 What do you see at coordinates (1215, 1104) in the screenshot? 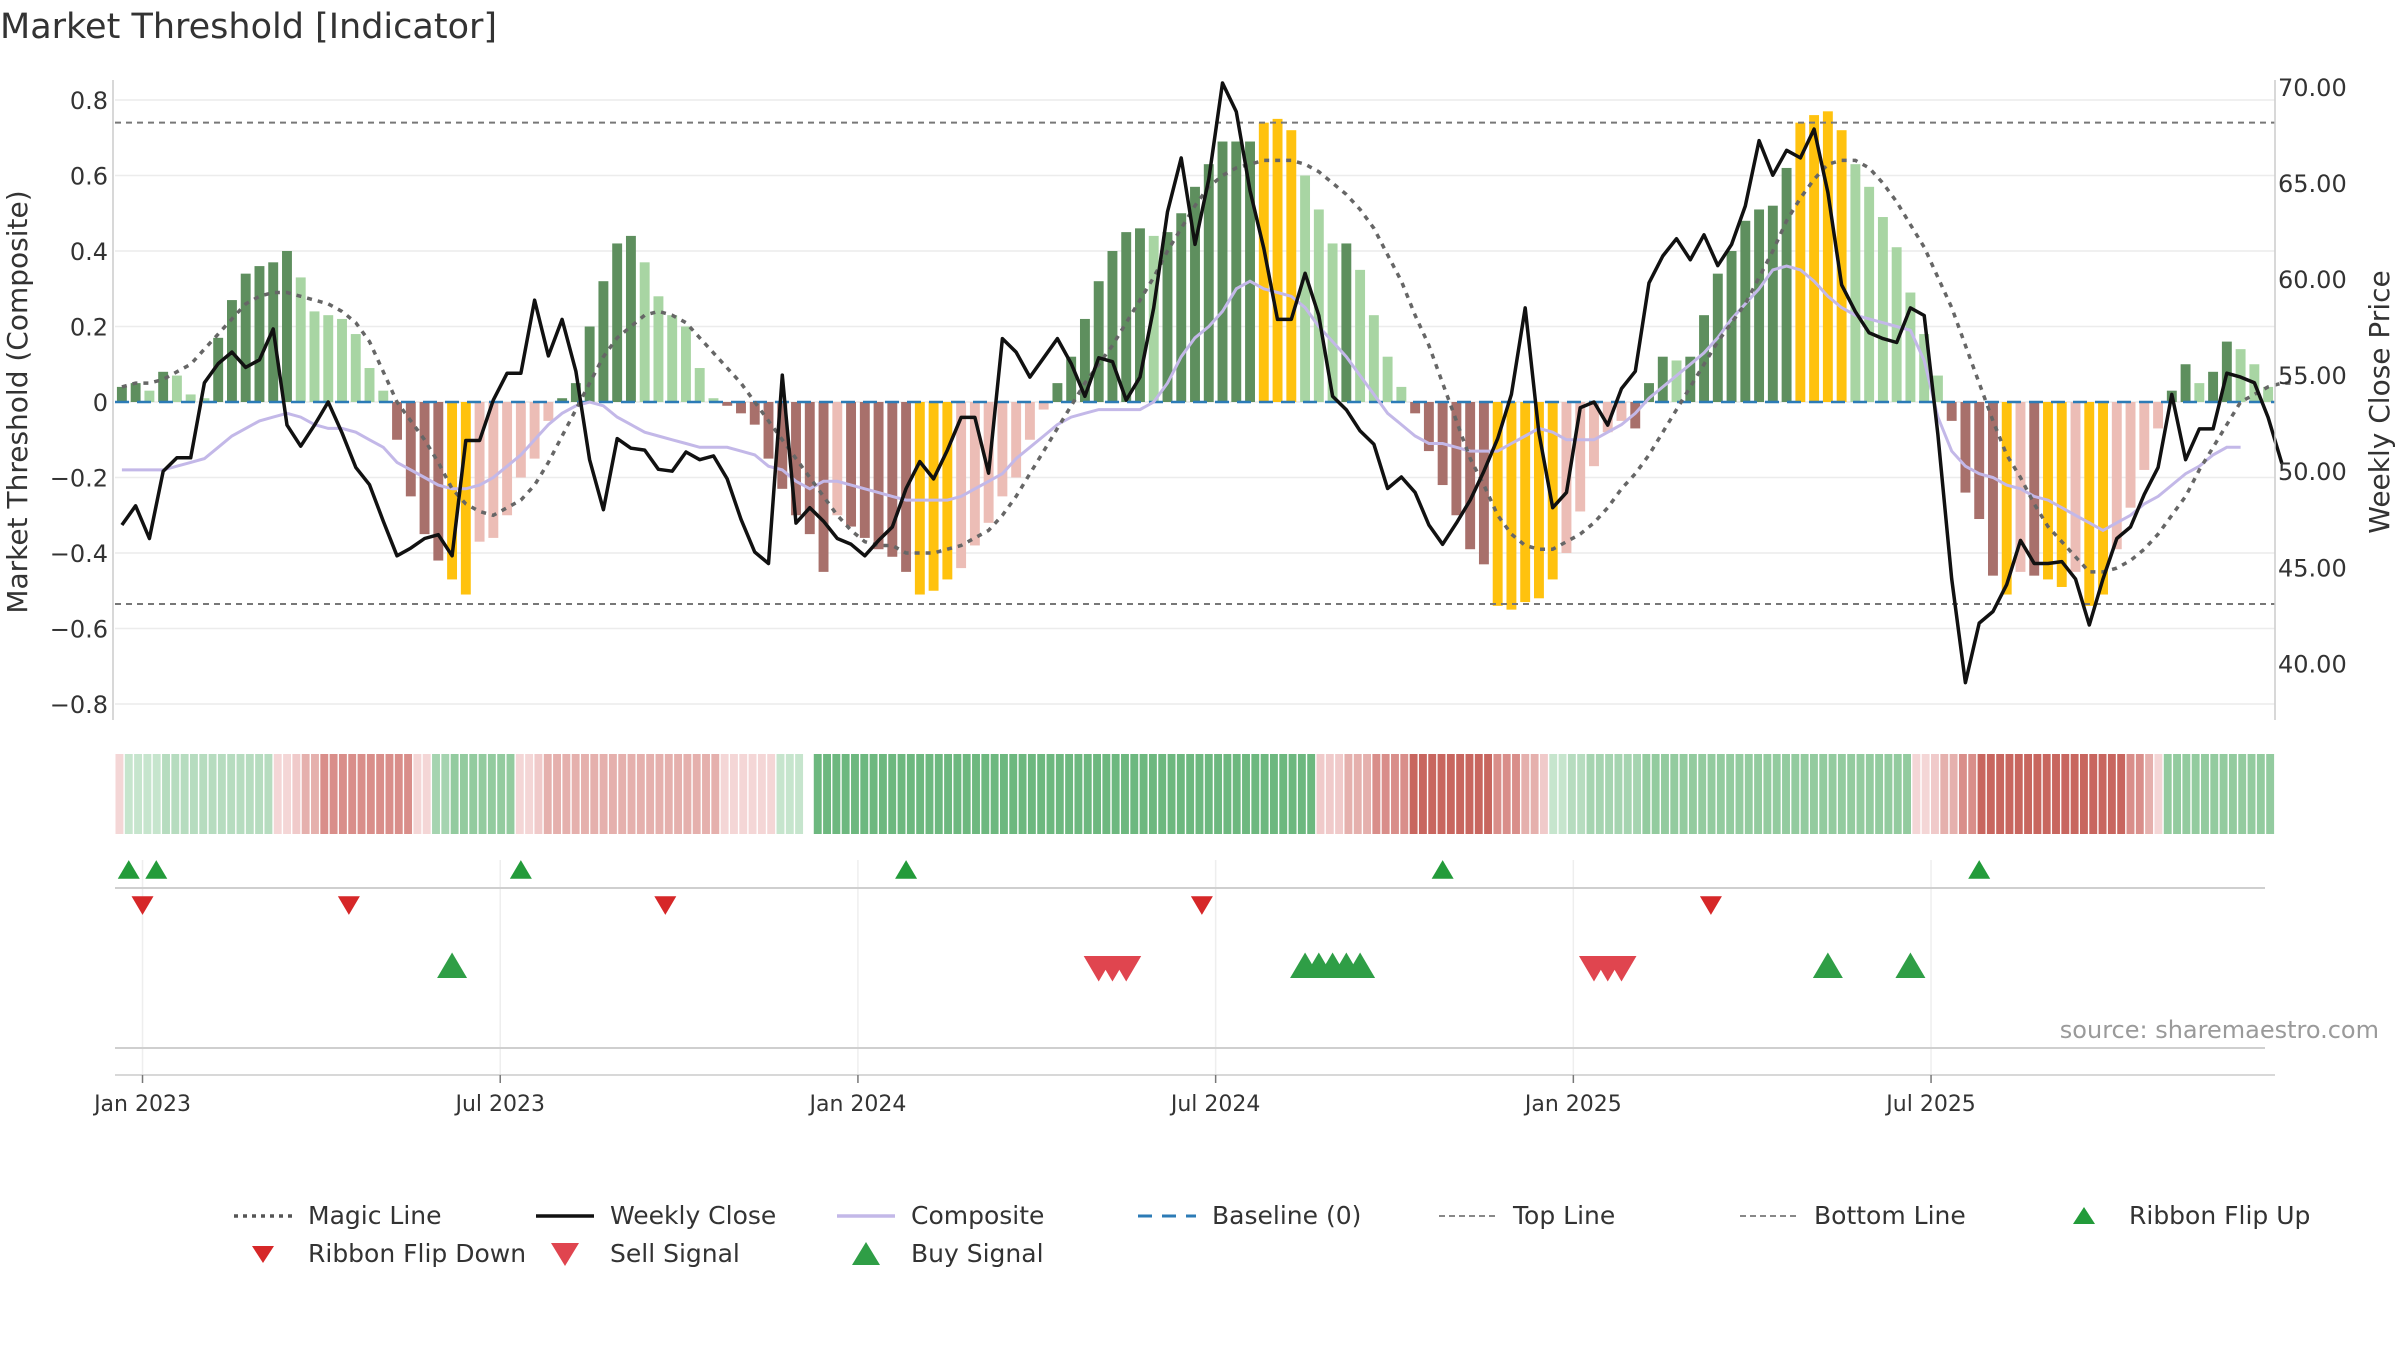
I see `x-tick-label: Jul 2024` at bounding box center [1215, 1104].